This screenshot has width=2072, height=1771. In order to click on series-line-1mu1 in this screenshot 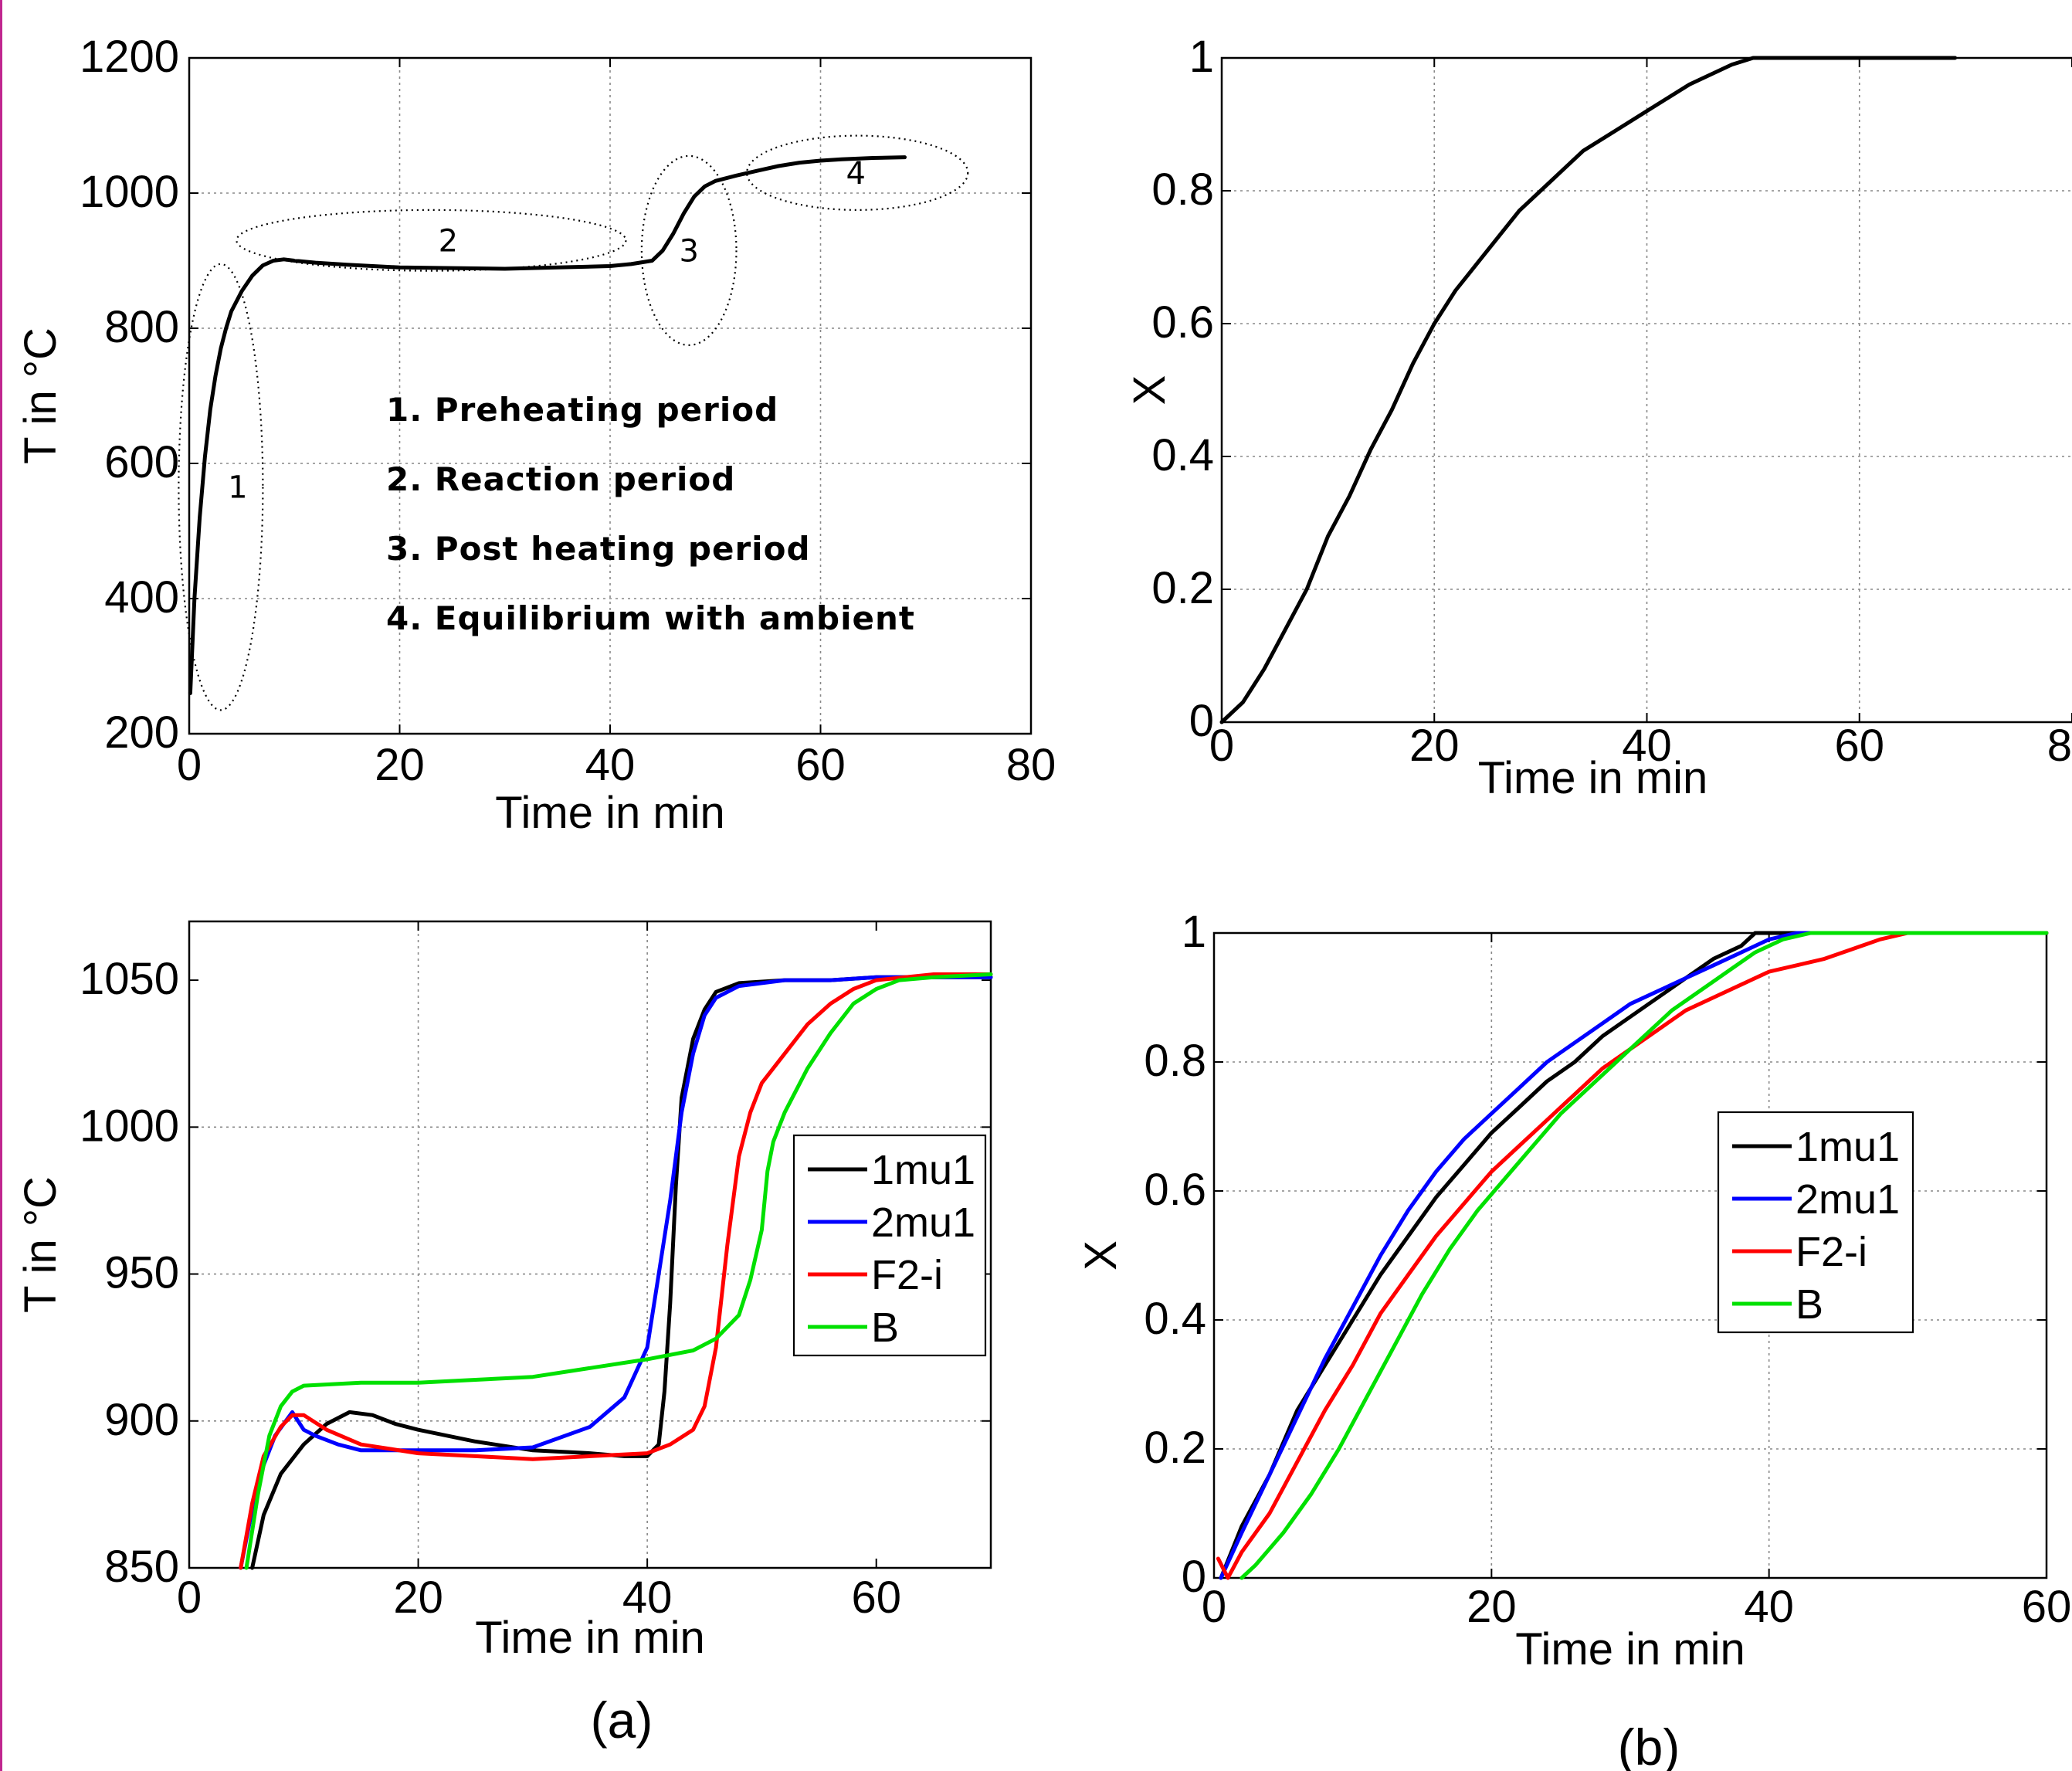, I will do `click(1634, 1255)`.